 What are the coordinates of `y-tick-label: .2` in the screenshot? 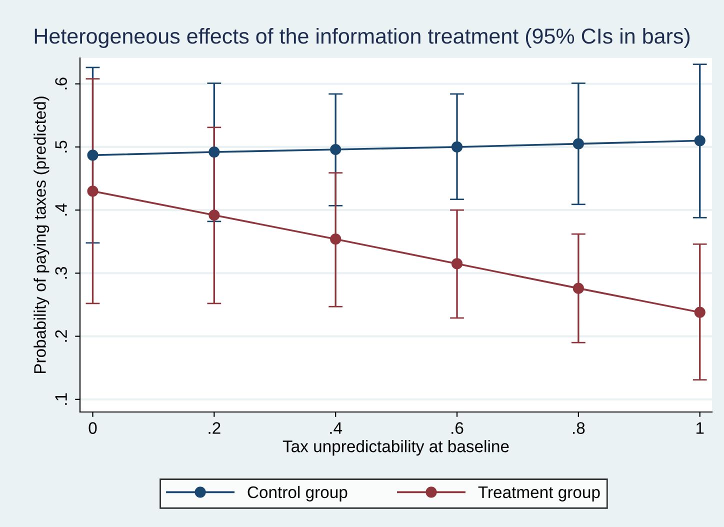 It's located at (61, 336).